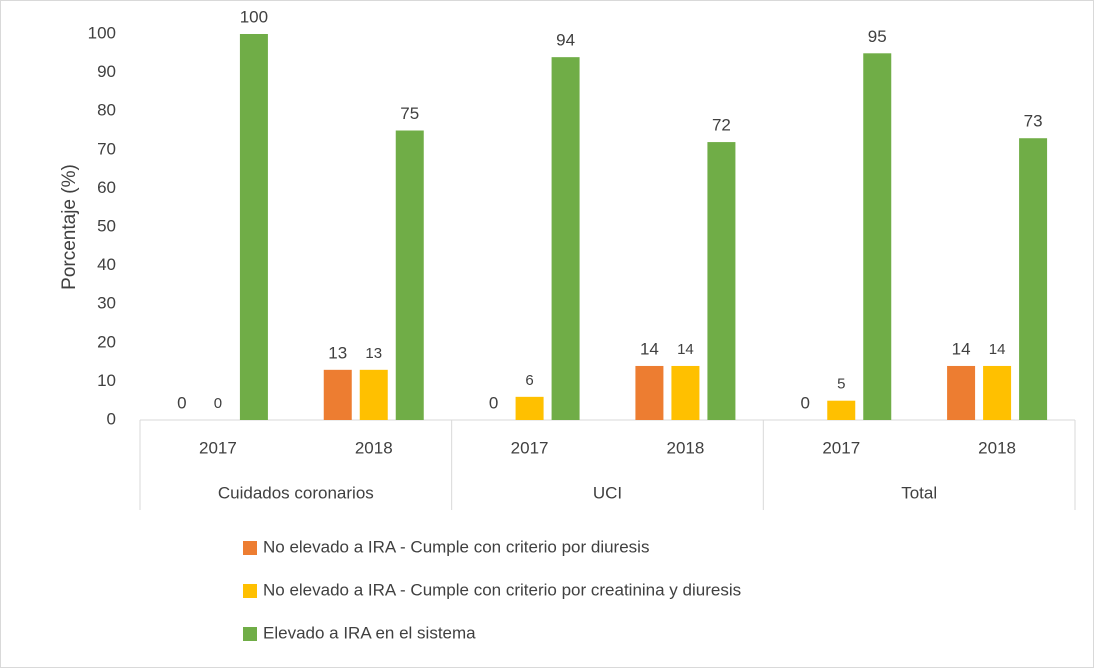  Describe the element at coordinates (369, 632) in the screenshot. I see `legend-label: Elevado a IRA en el sistema` at that location.